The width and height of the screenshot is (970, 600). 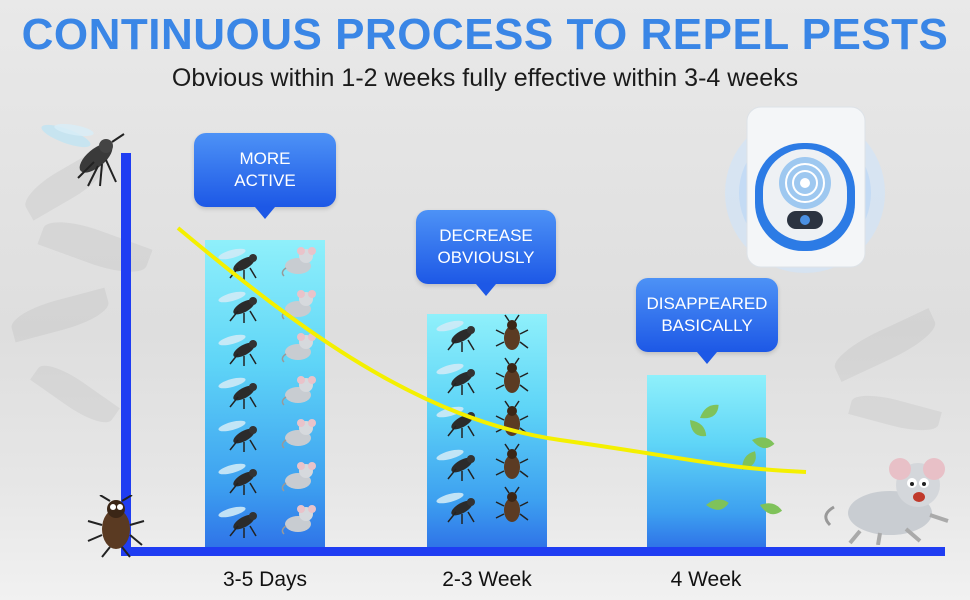 I want to click on mosquito-icon, so click(x=83, y=155).